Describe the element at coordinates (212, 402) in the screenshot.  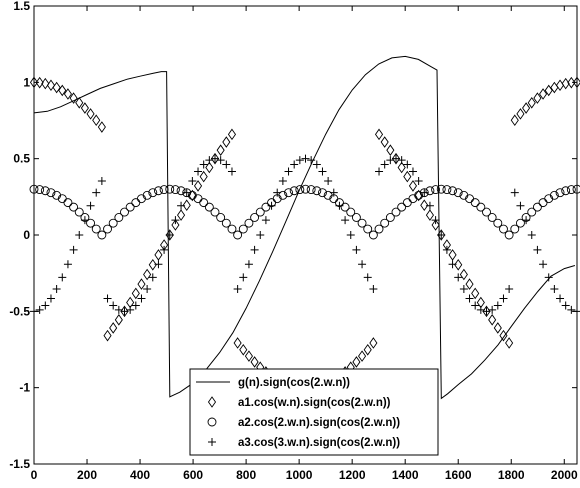
I see `legend-symbol` at that location.